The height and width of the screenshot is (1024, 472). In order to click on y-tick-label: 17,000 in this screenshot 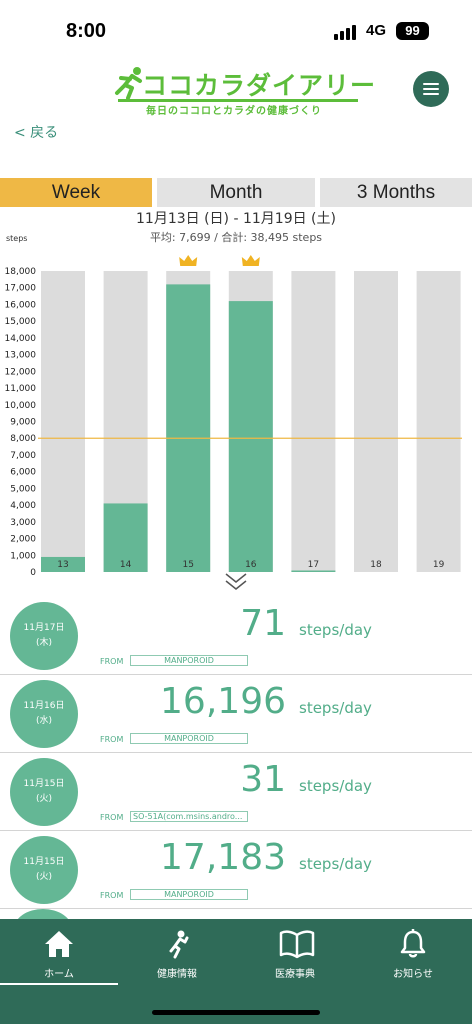, I will do `click(21, 289)`.